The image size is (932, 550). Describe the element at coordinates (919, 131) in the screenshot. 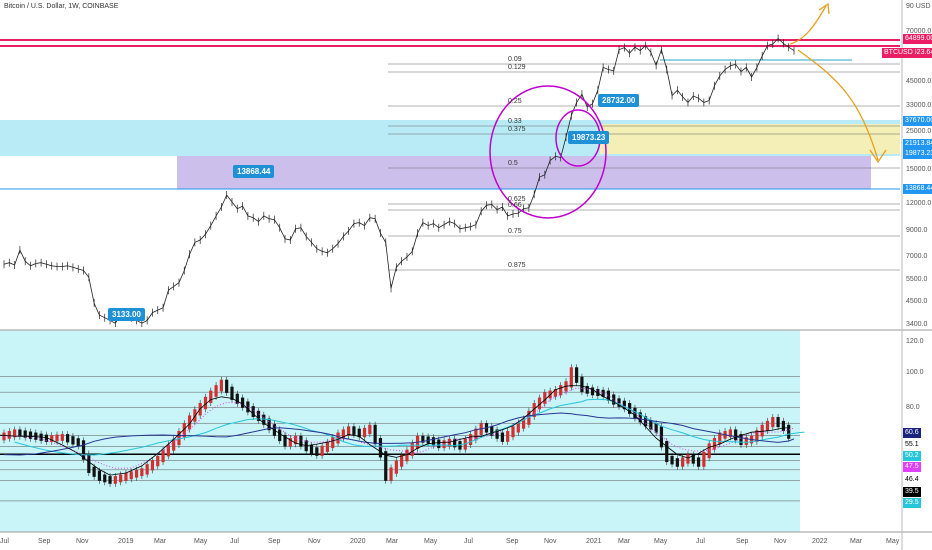

I see `price-tick-label: 25000.0` at that location.